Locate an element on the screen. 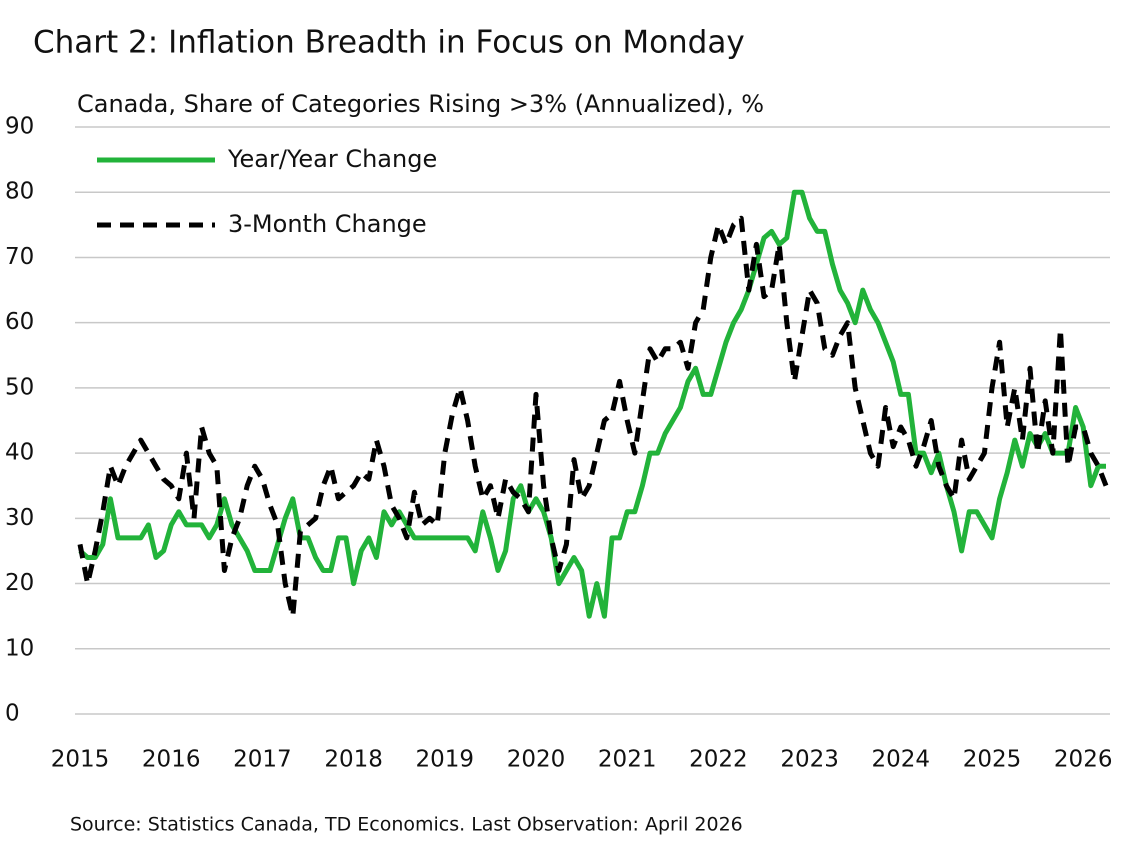 This screenshot has width=1139, height=850. y-tick-label: 10 is located at coordinates (19, 648).